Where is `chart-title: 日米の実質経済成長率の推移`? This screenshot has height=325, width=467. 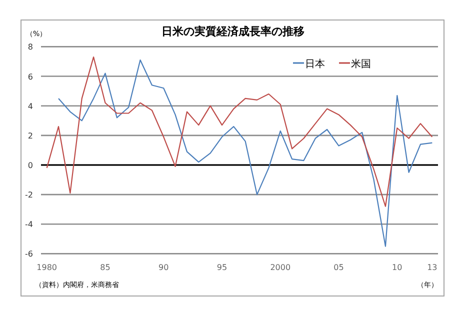
chart-title: 日米の実質経済成長率の推移 is located at coordinates (233, 31).